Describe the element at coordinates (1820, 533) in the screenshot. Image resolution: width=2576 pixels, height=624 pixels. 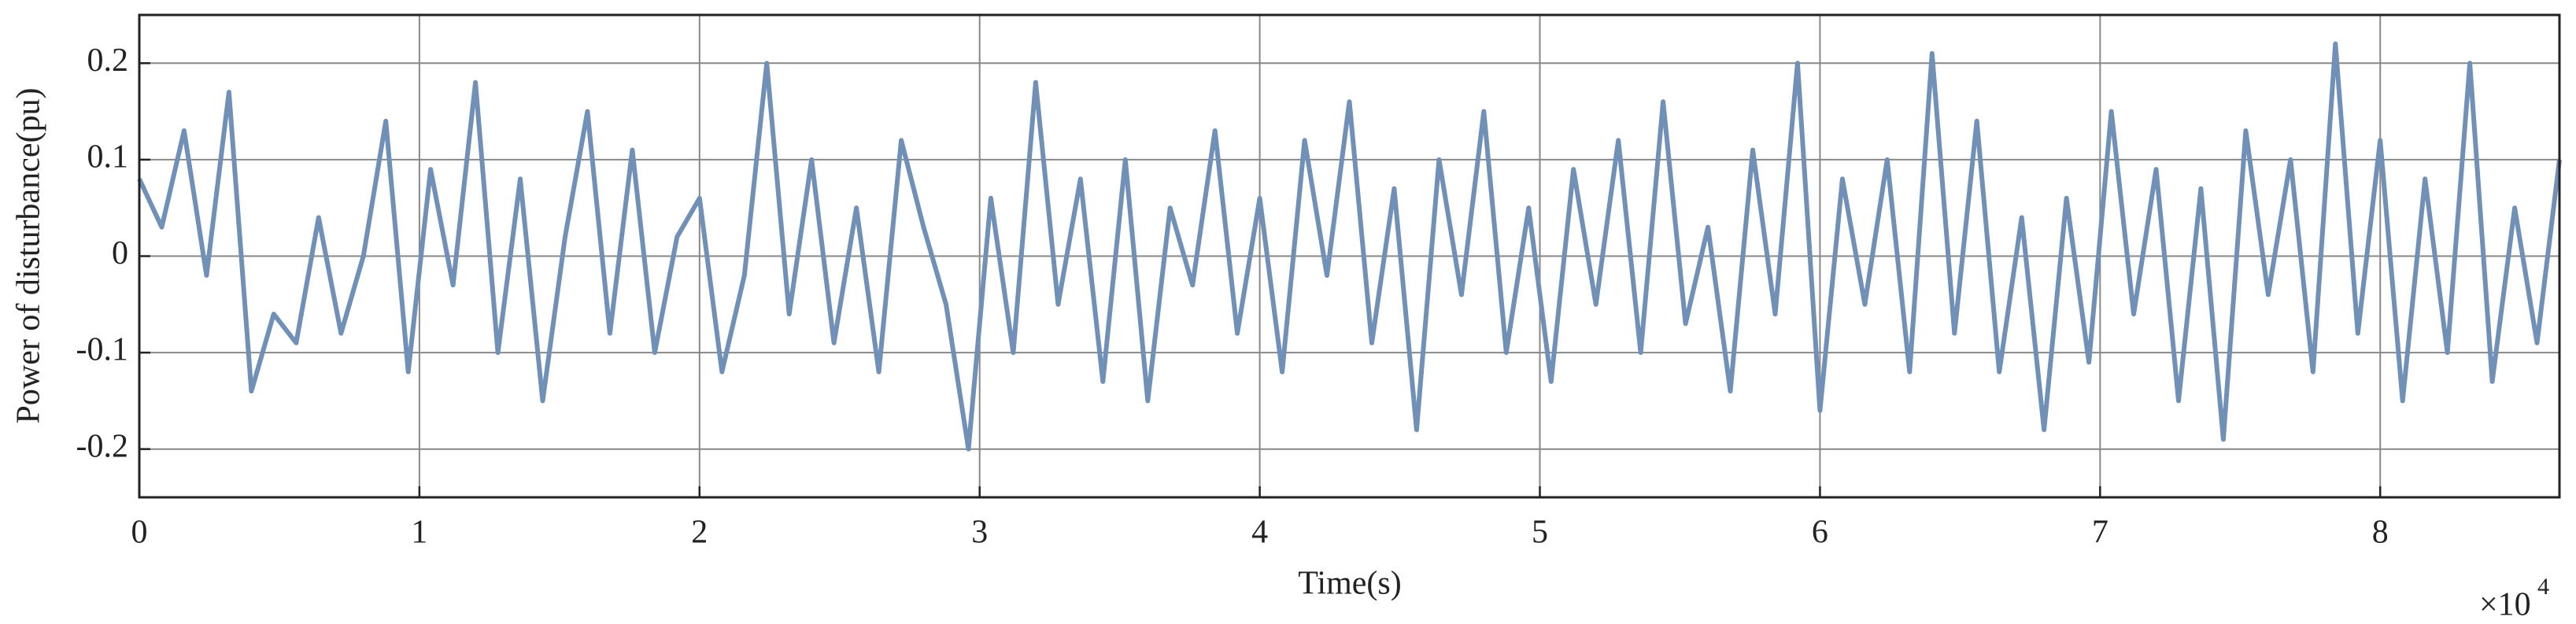
I see `x-tick-label: 6` at that location.